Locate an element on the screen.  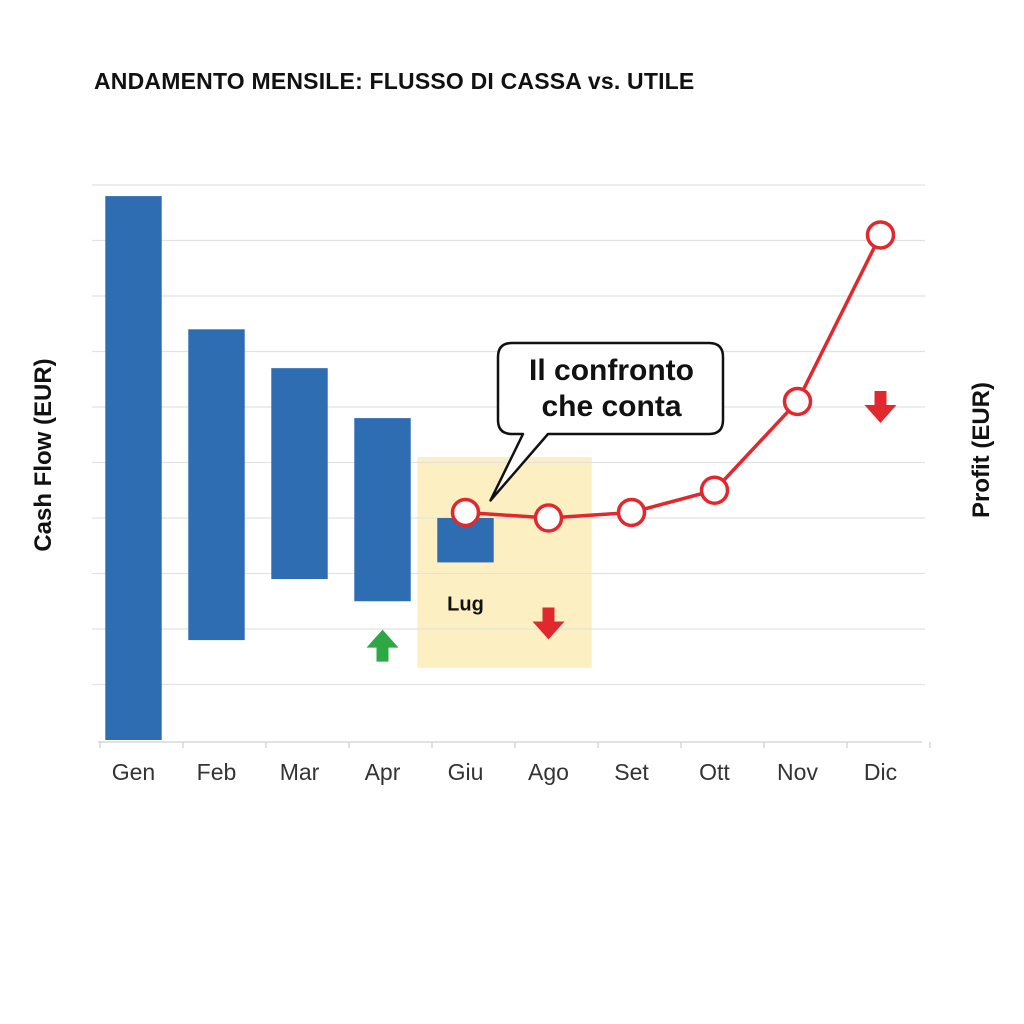
y-axis-right-title: Profit (EUR) is located at coordinates (981, 450).